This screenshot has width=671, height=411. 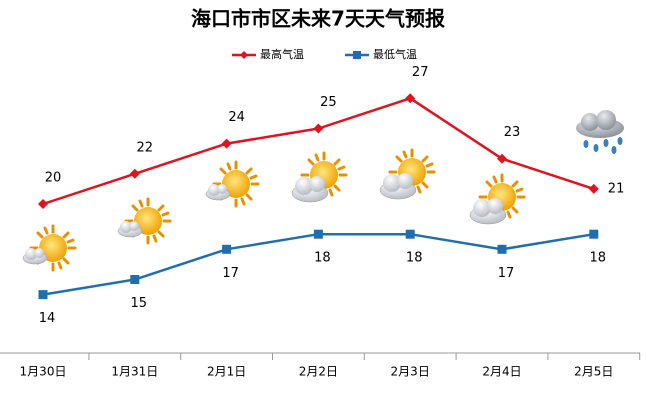 I want to click on data-label: 25, so click(x=328, y=102).